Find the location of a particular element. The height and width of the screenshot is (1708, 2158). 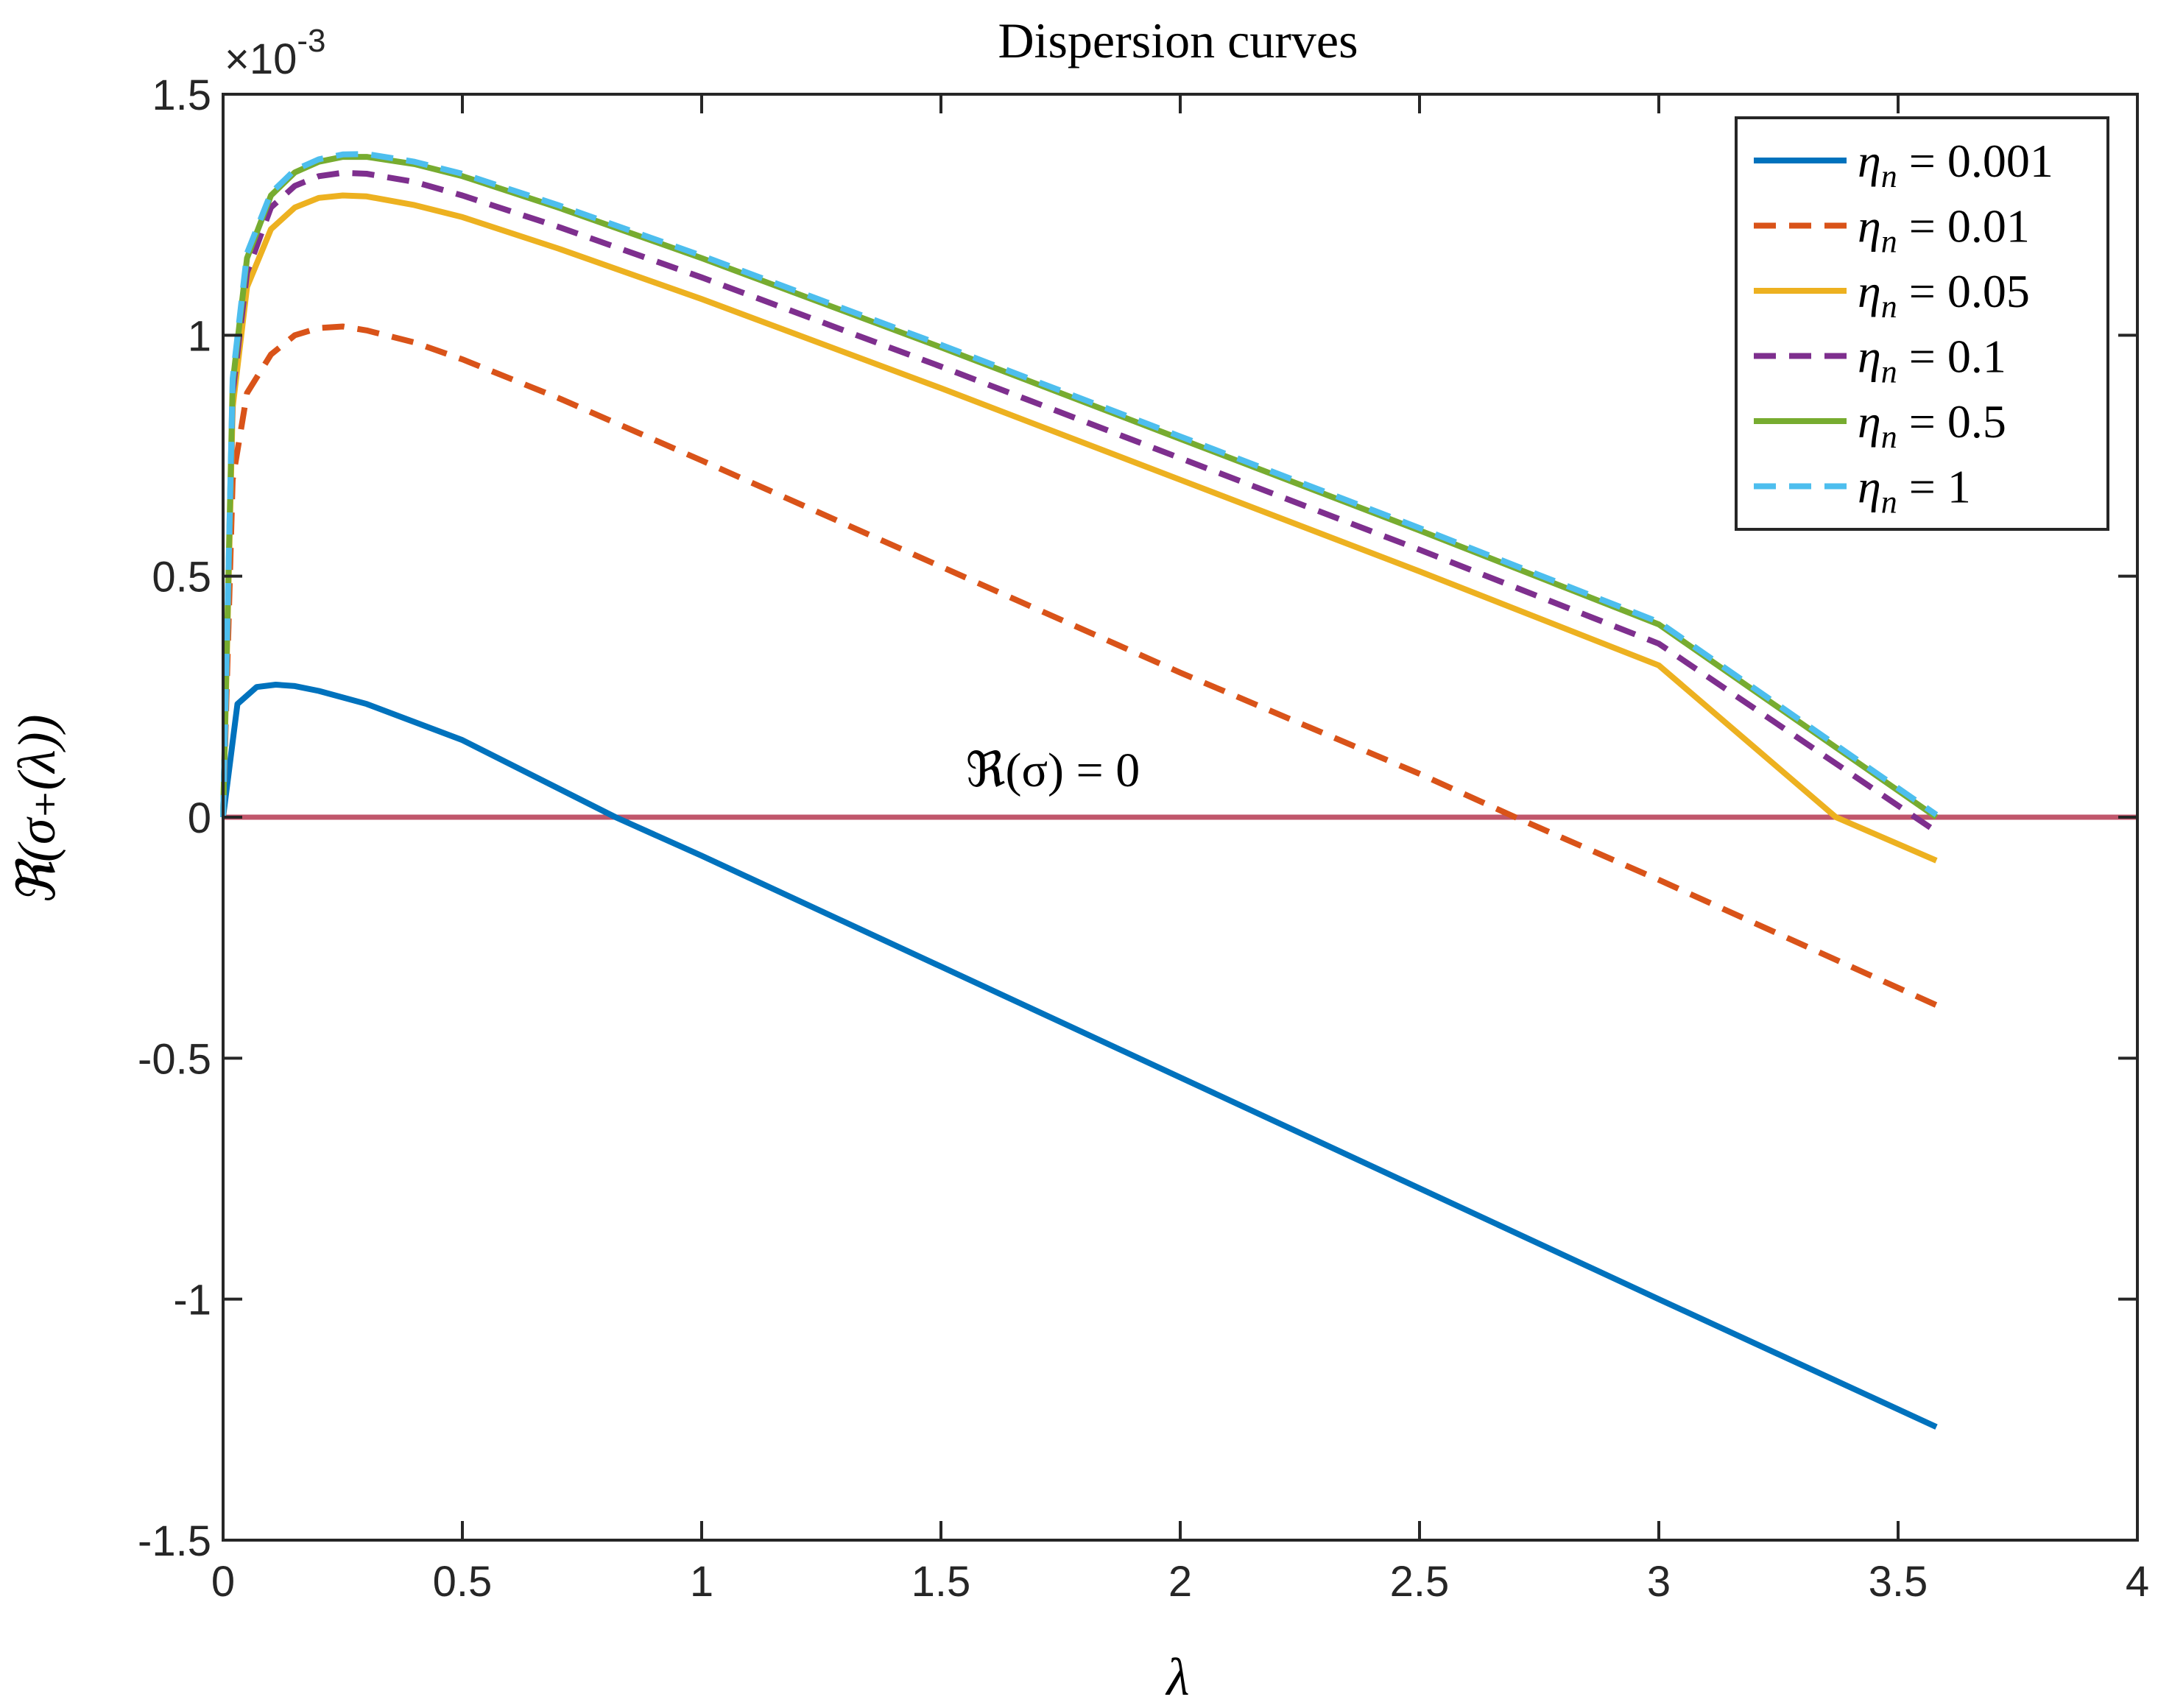

zero-line-label: ℜ(σ) = 0 is located at coordinates (1053, 770).